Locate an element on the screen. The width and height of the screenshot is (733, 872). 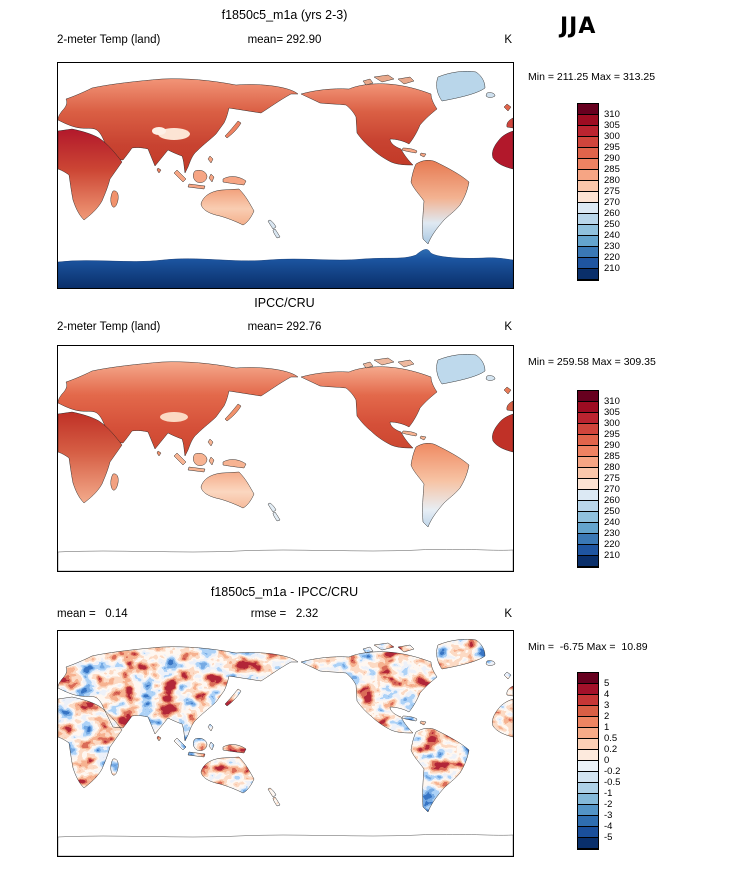
coastline-iceland is located at coordinates (490, 663).